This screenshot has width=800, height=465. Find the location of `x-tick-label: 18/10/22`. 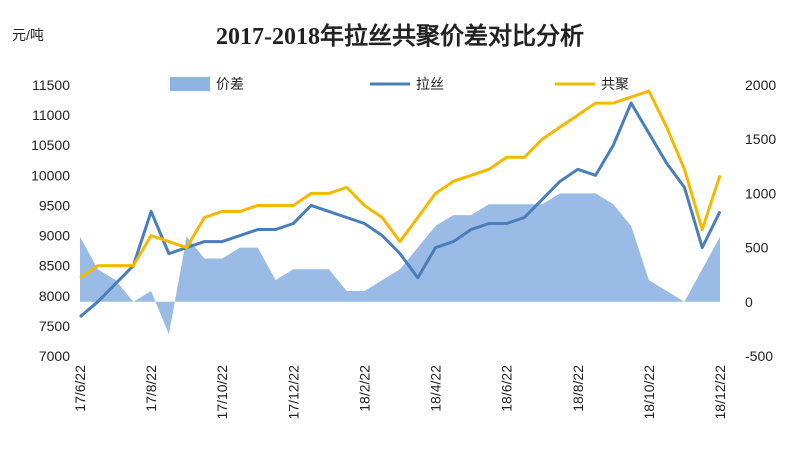

x-tick-label: 18/10/22 is located at coordinates (649, 392).